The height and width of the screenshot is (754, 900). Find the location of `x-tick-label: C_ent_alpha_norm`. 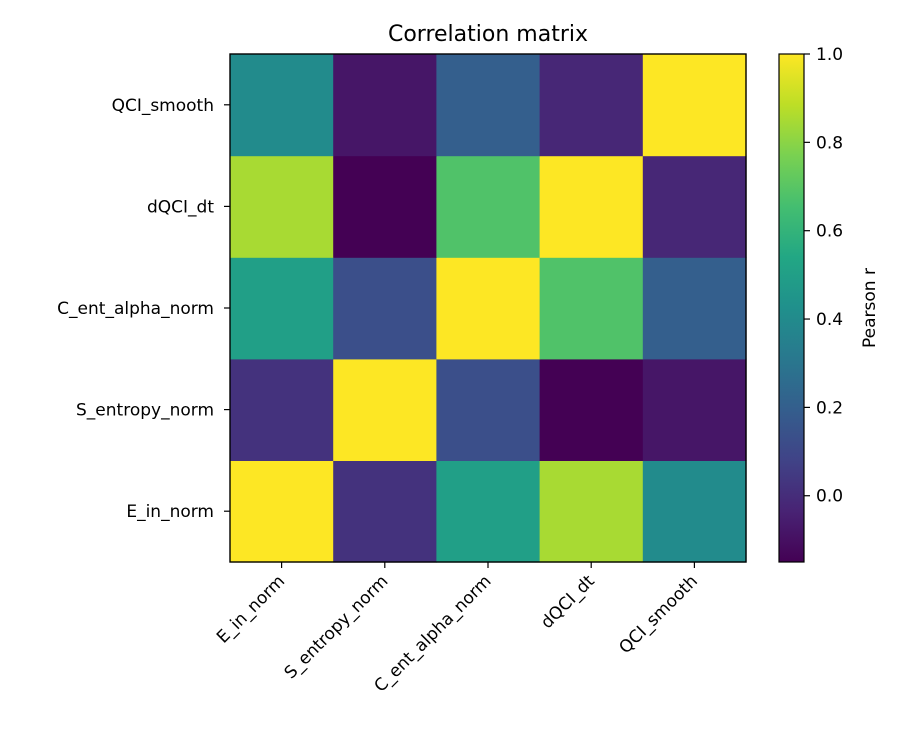

x-tick-label: C_ent_alpha_norm is located at coordinates (432, 633).